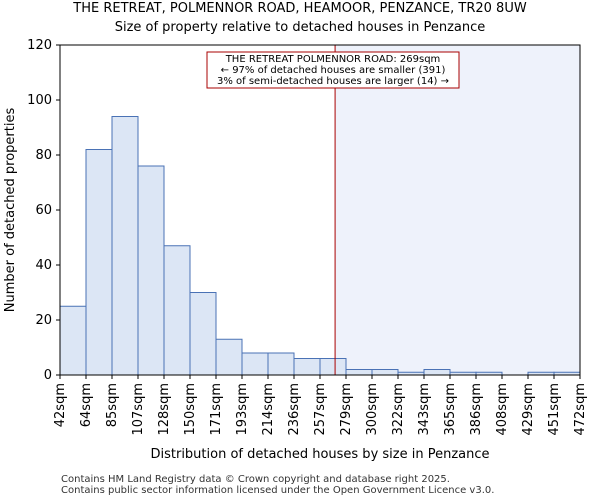 This screenshot has width=600, height=500. I want to click on bar-279sqm, so click(359, 372).